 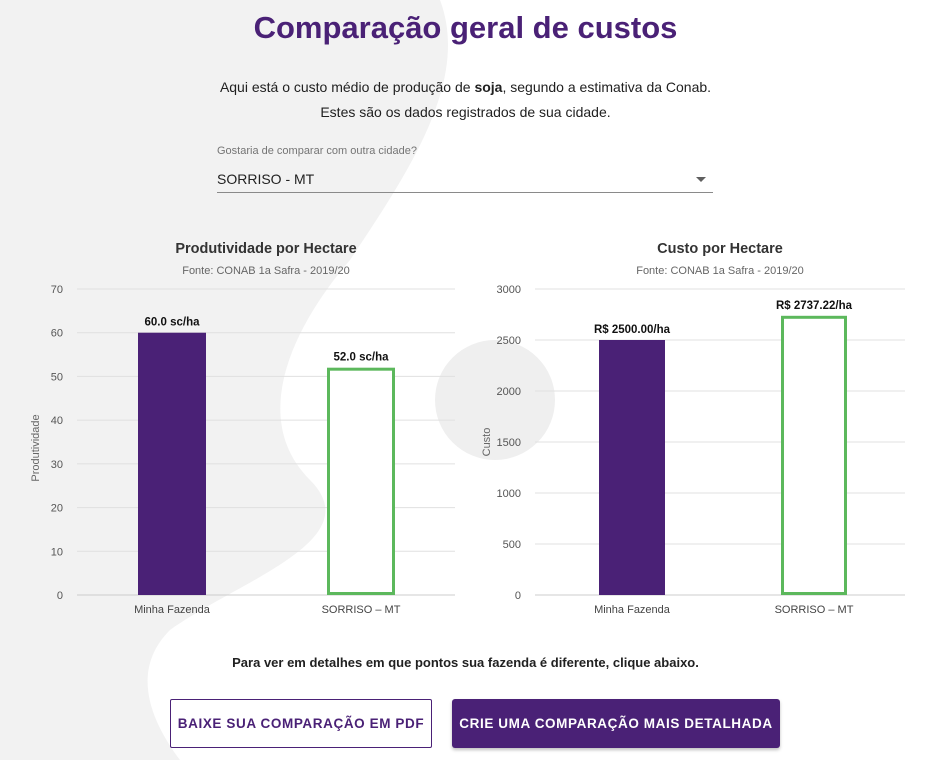 What do you see at coordinates (465, 179) in the screenshot?
I see `city-select-box: SORRISO - MT` at bounding box center [465, 179].